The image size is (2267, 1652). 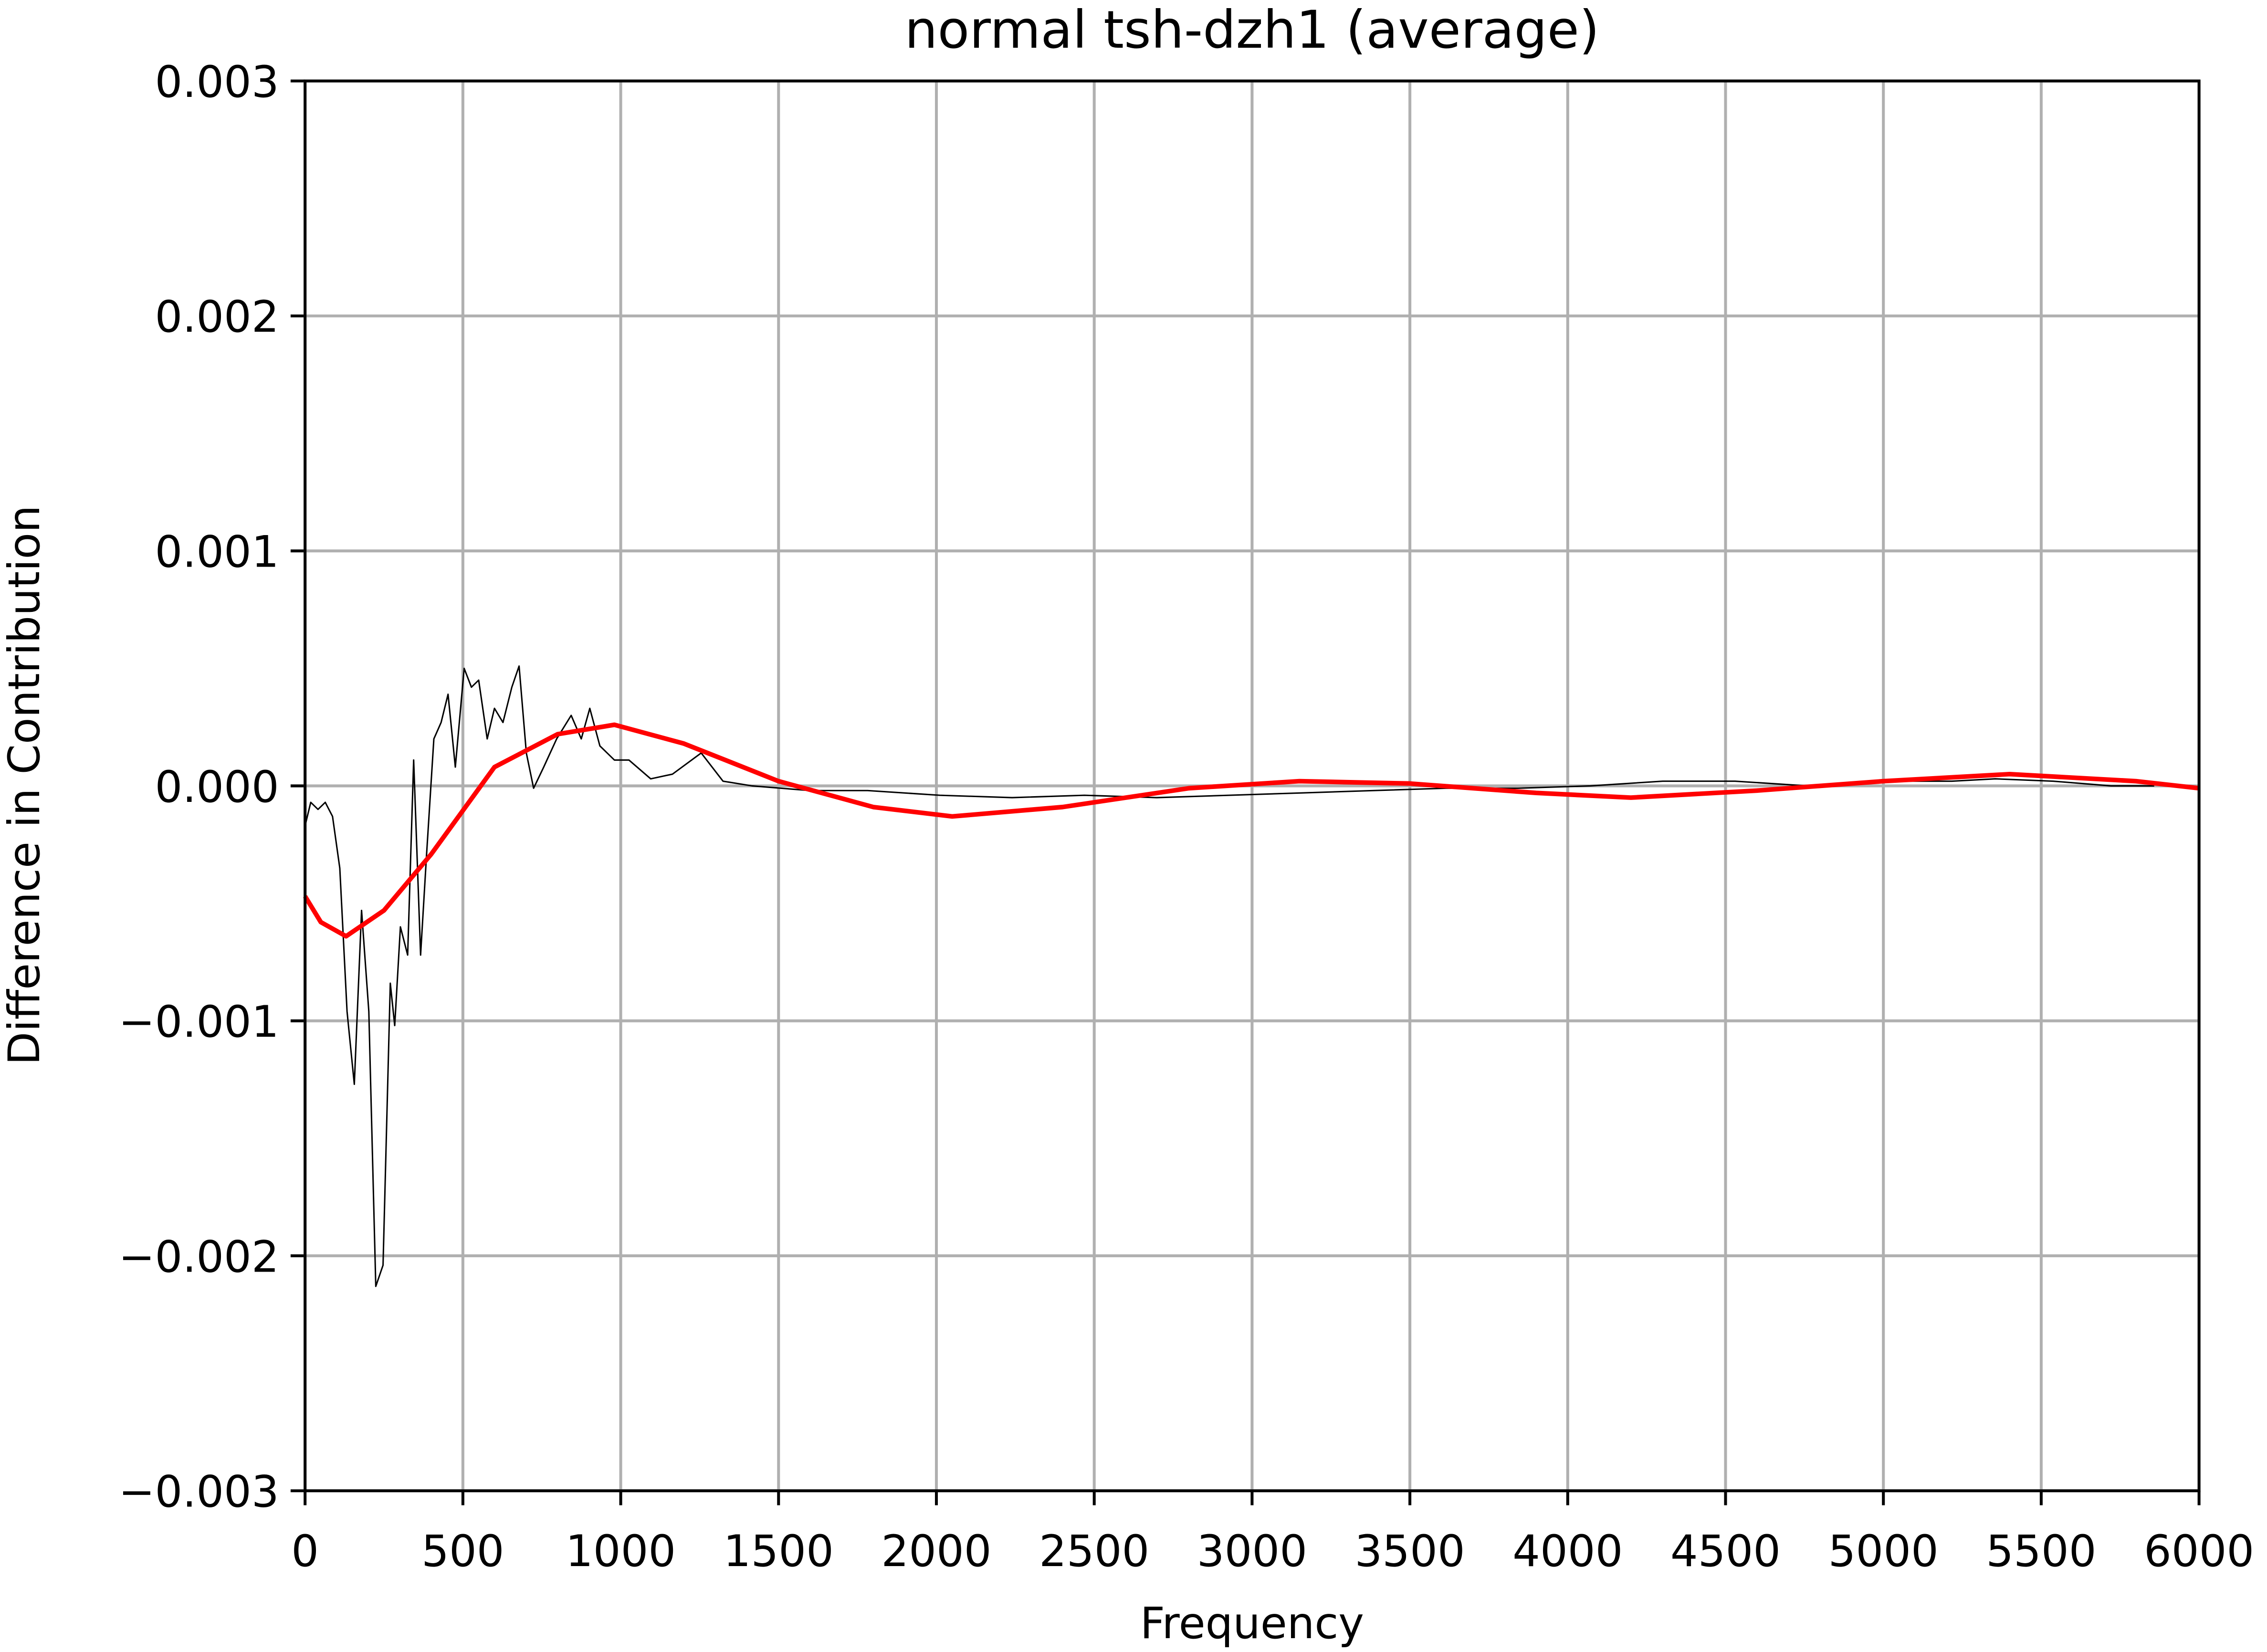 I want to click on x-tick-label: 3000, so click(x=1252, y=1551).